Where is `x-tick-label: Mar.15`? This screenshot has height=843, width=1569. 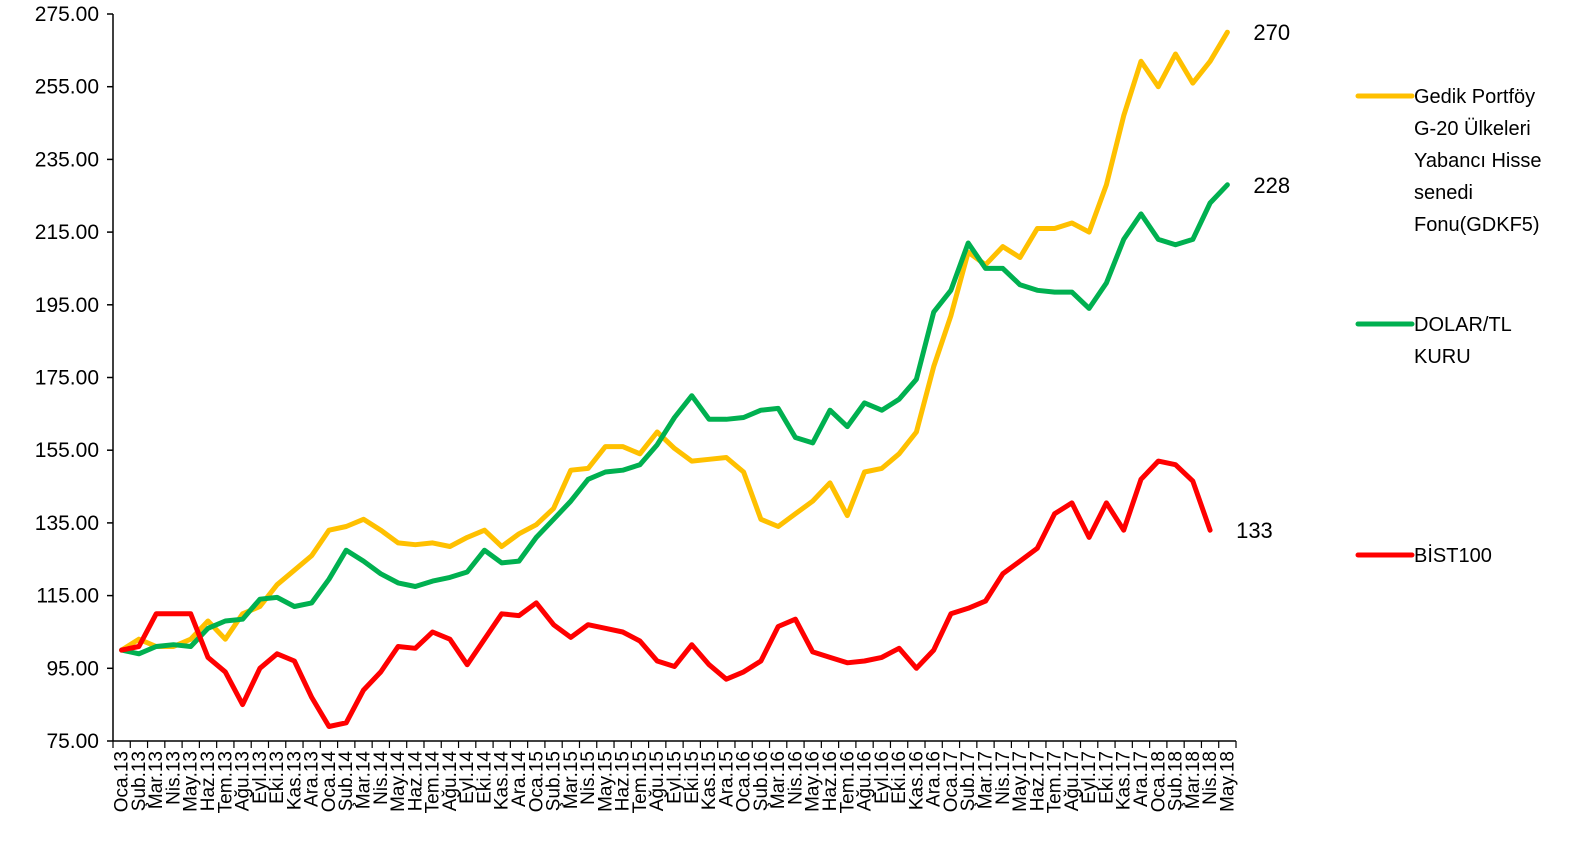
x-tick-label: Mar.15 is located at coordinates (571, 780).